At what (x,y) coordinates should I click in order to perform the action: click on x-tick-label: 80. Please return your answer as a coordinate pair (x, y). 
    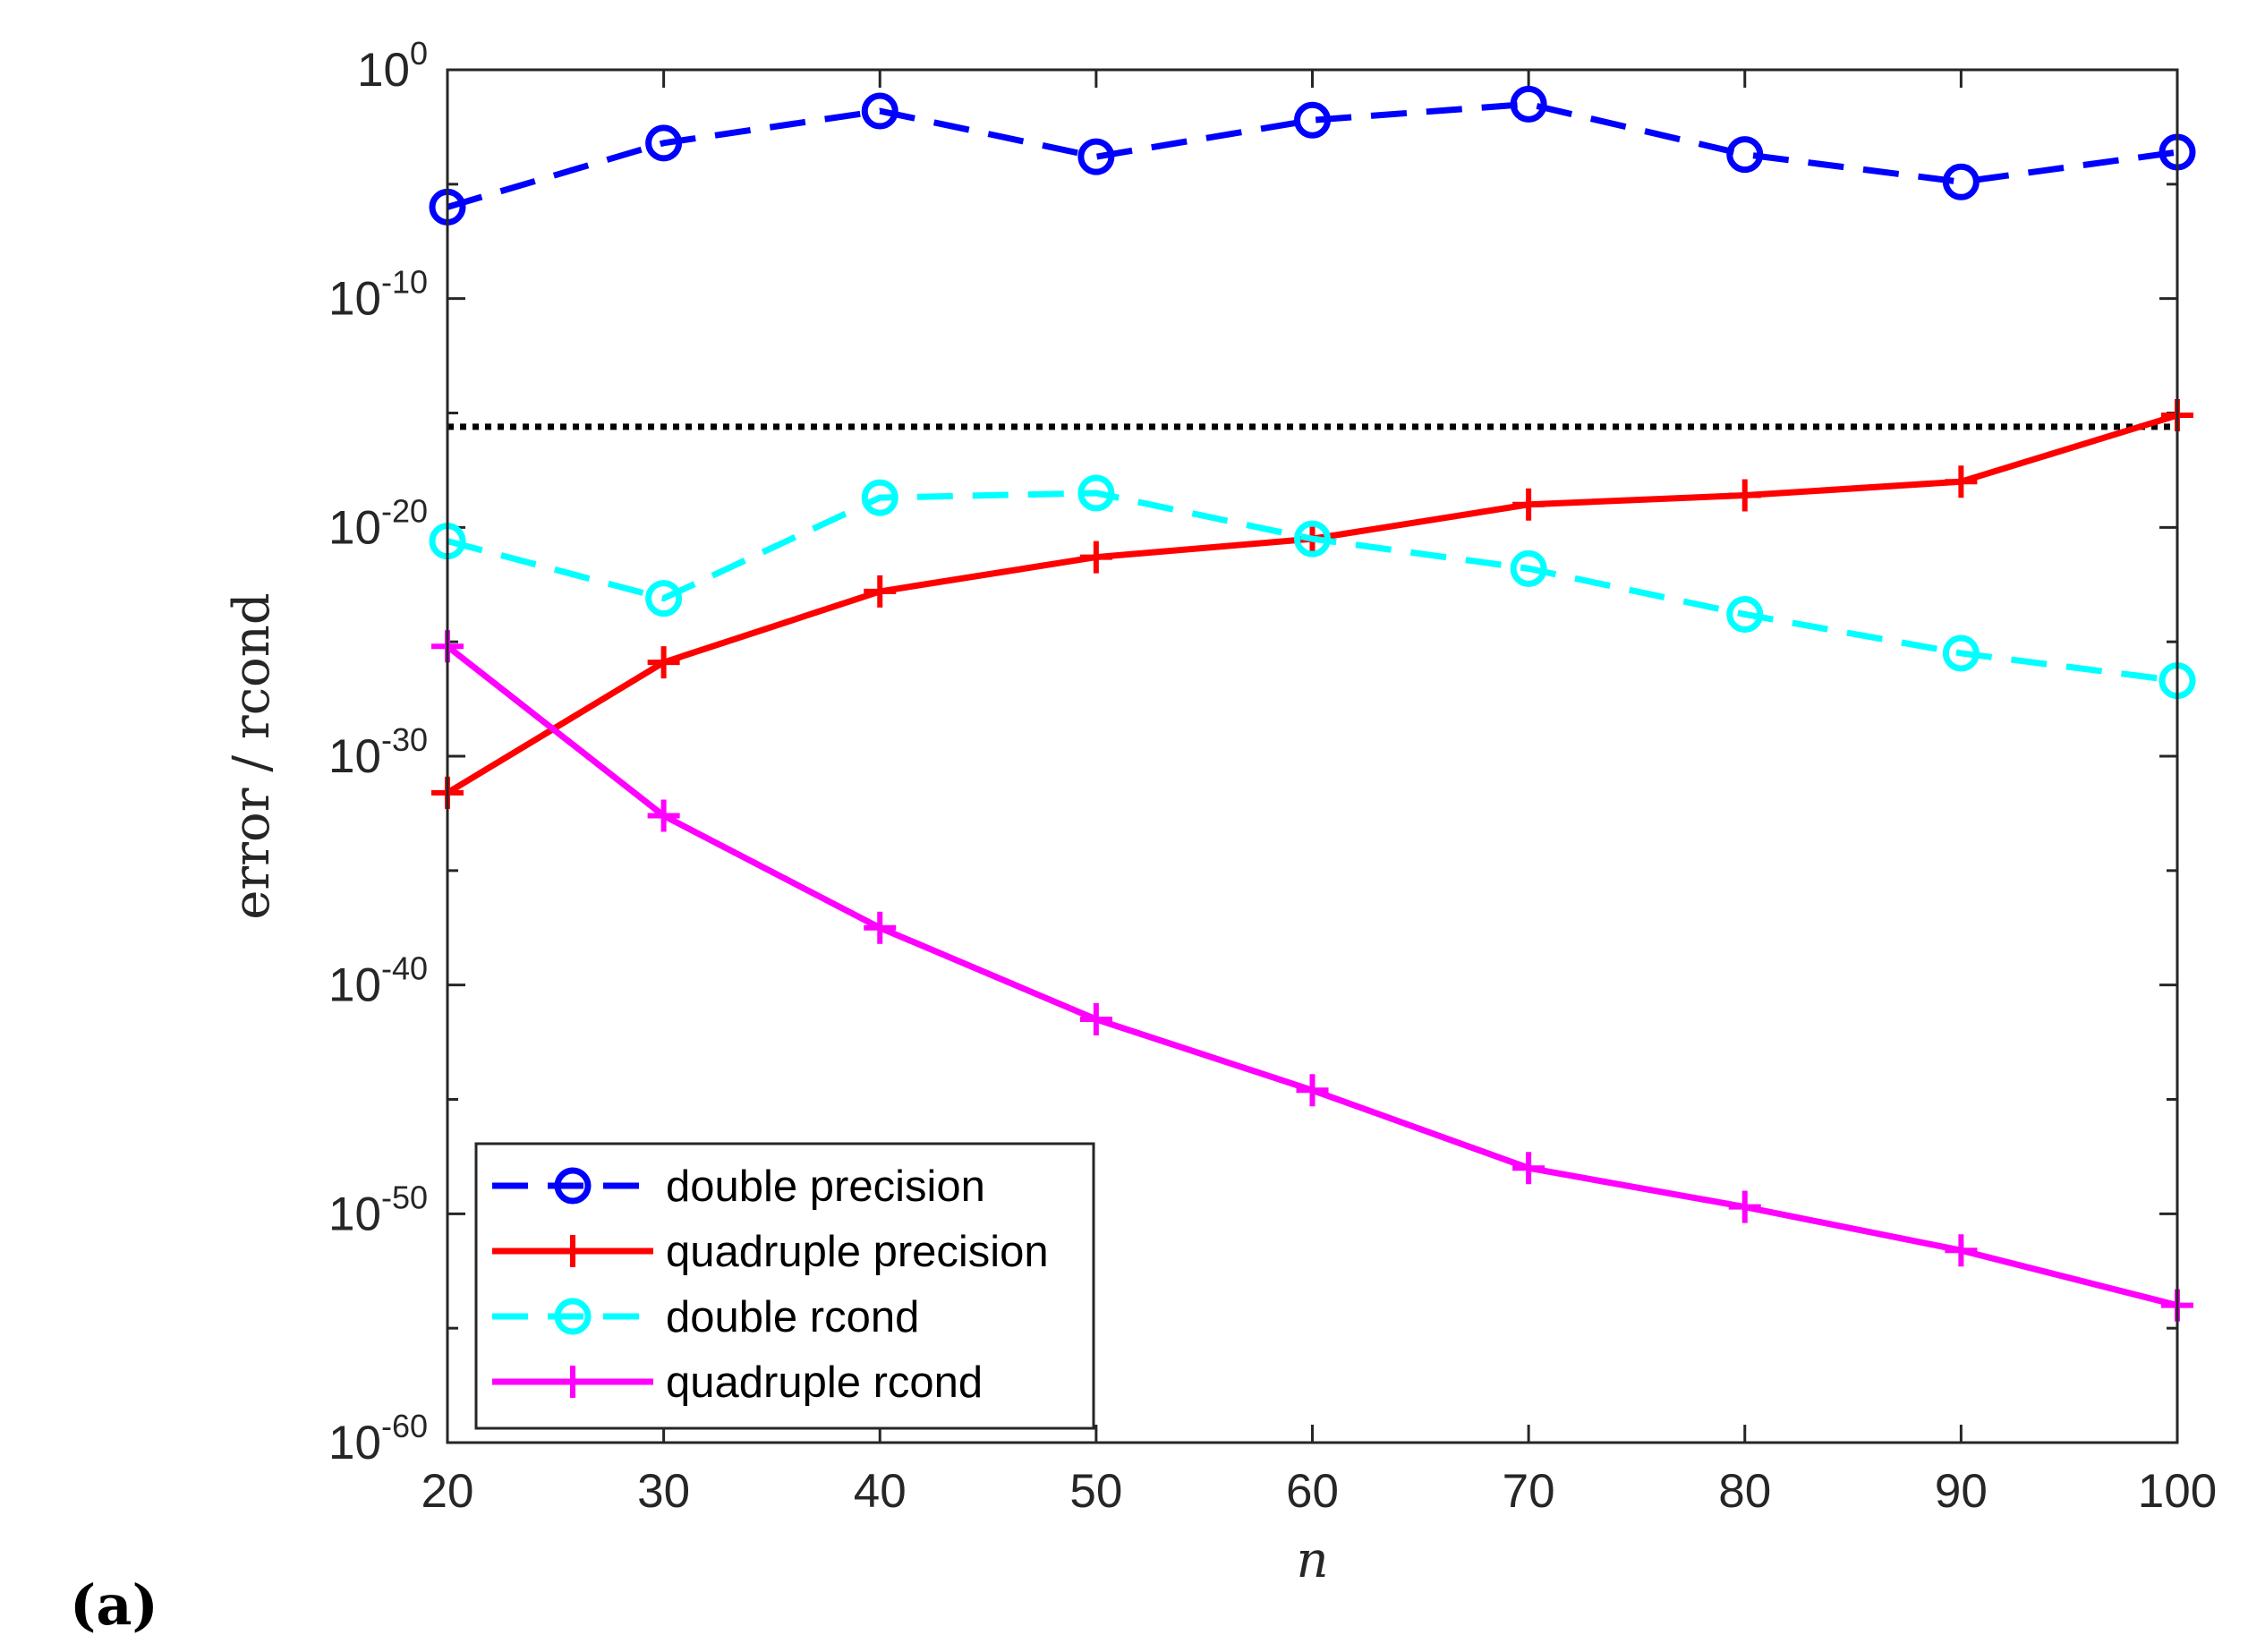
    Looking at the image, I should click on (1745, 1491).